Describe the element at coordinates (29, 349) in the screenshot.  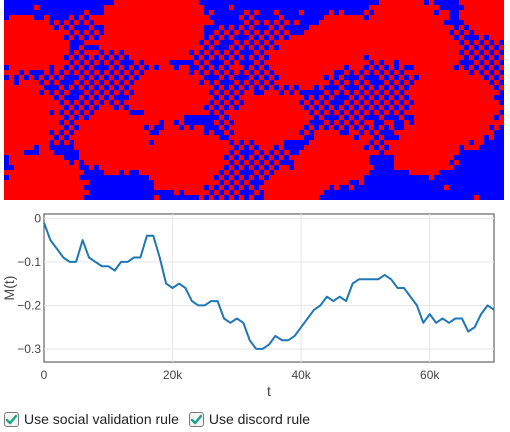
I see `y-tick-label: −0.3` at that location.